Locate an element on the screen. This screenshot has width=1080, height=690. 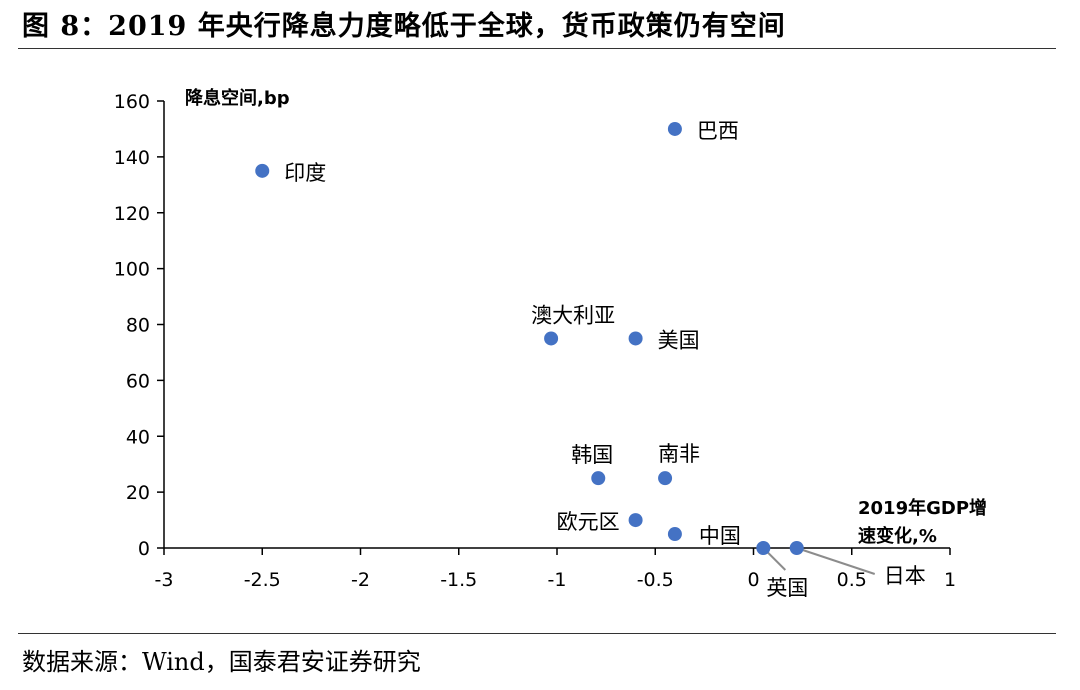
y-tick-label: 160 is located at coordinates (132, 102).